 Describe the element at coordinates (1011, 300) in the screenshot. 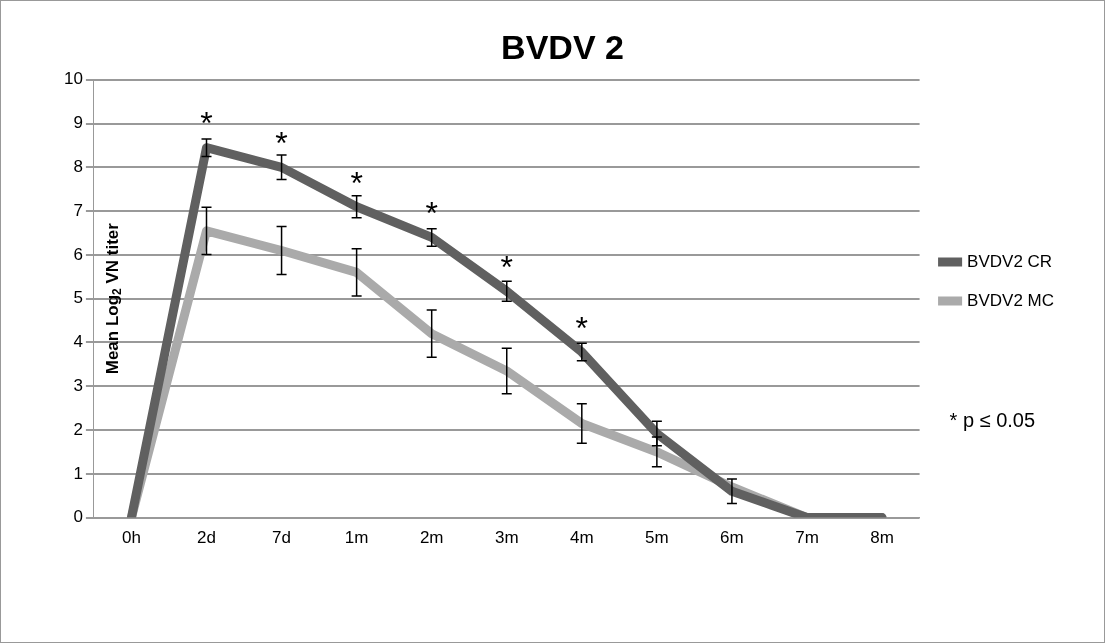

I see `legend-label: BVDV2 MC` at that location.